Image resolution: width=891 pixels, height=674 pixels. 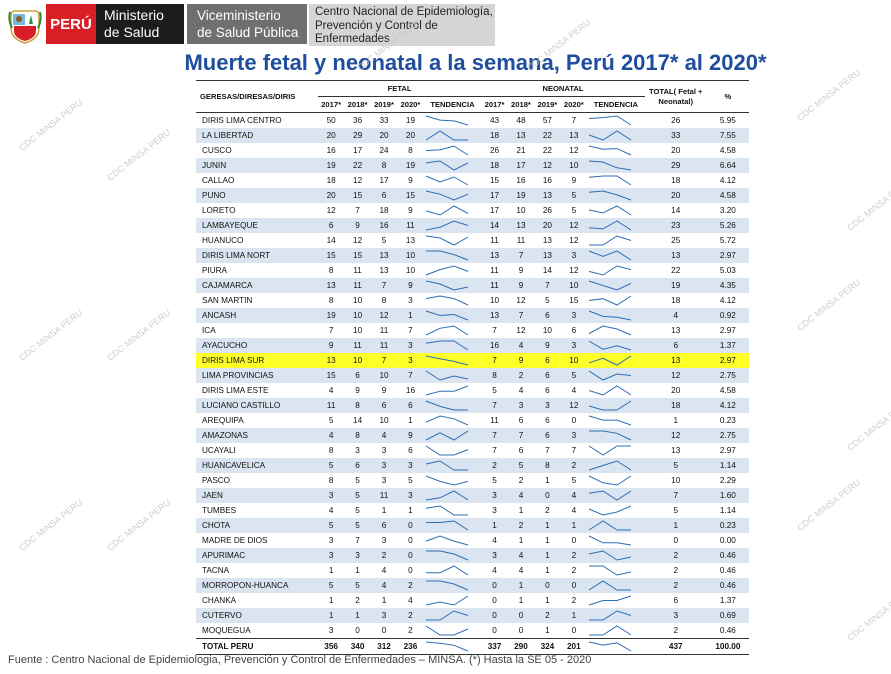 I want to click on fetal-value: 340, so click(x=357, y=646).